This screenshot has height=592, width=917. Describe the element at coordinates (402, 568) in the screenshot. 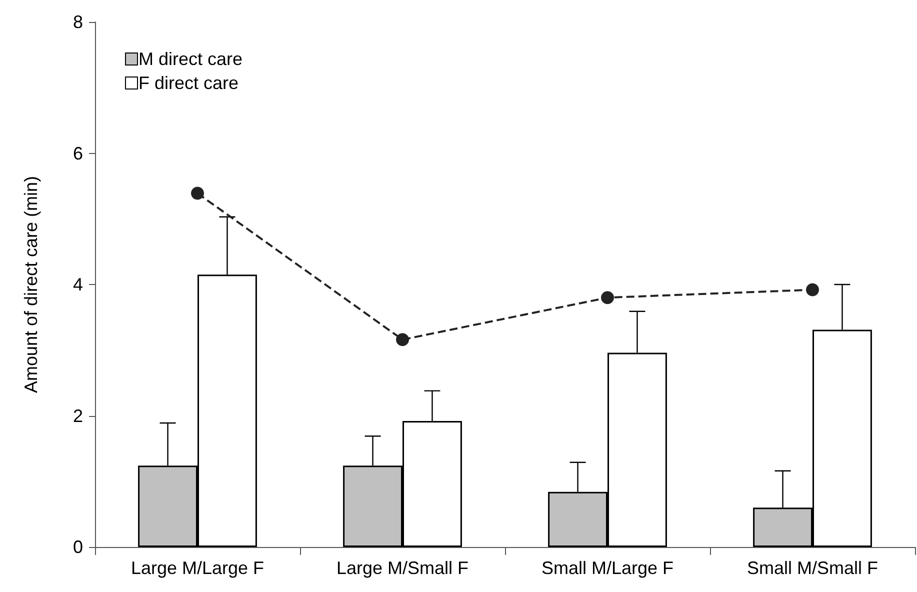

I see `x-tick-label: Large M/Small F` at that location.